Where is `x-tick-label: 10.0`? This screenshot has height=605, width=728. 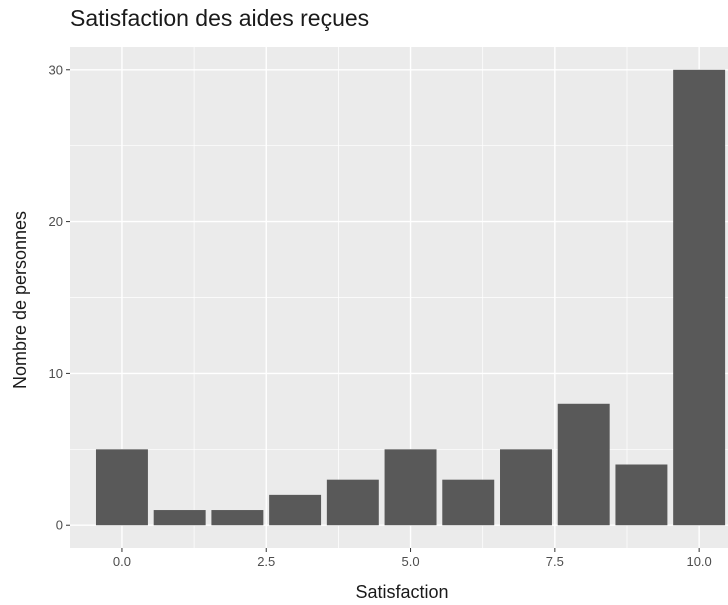
x-tick-label: 10.0 is located at coordinates (698, 561).